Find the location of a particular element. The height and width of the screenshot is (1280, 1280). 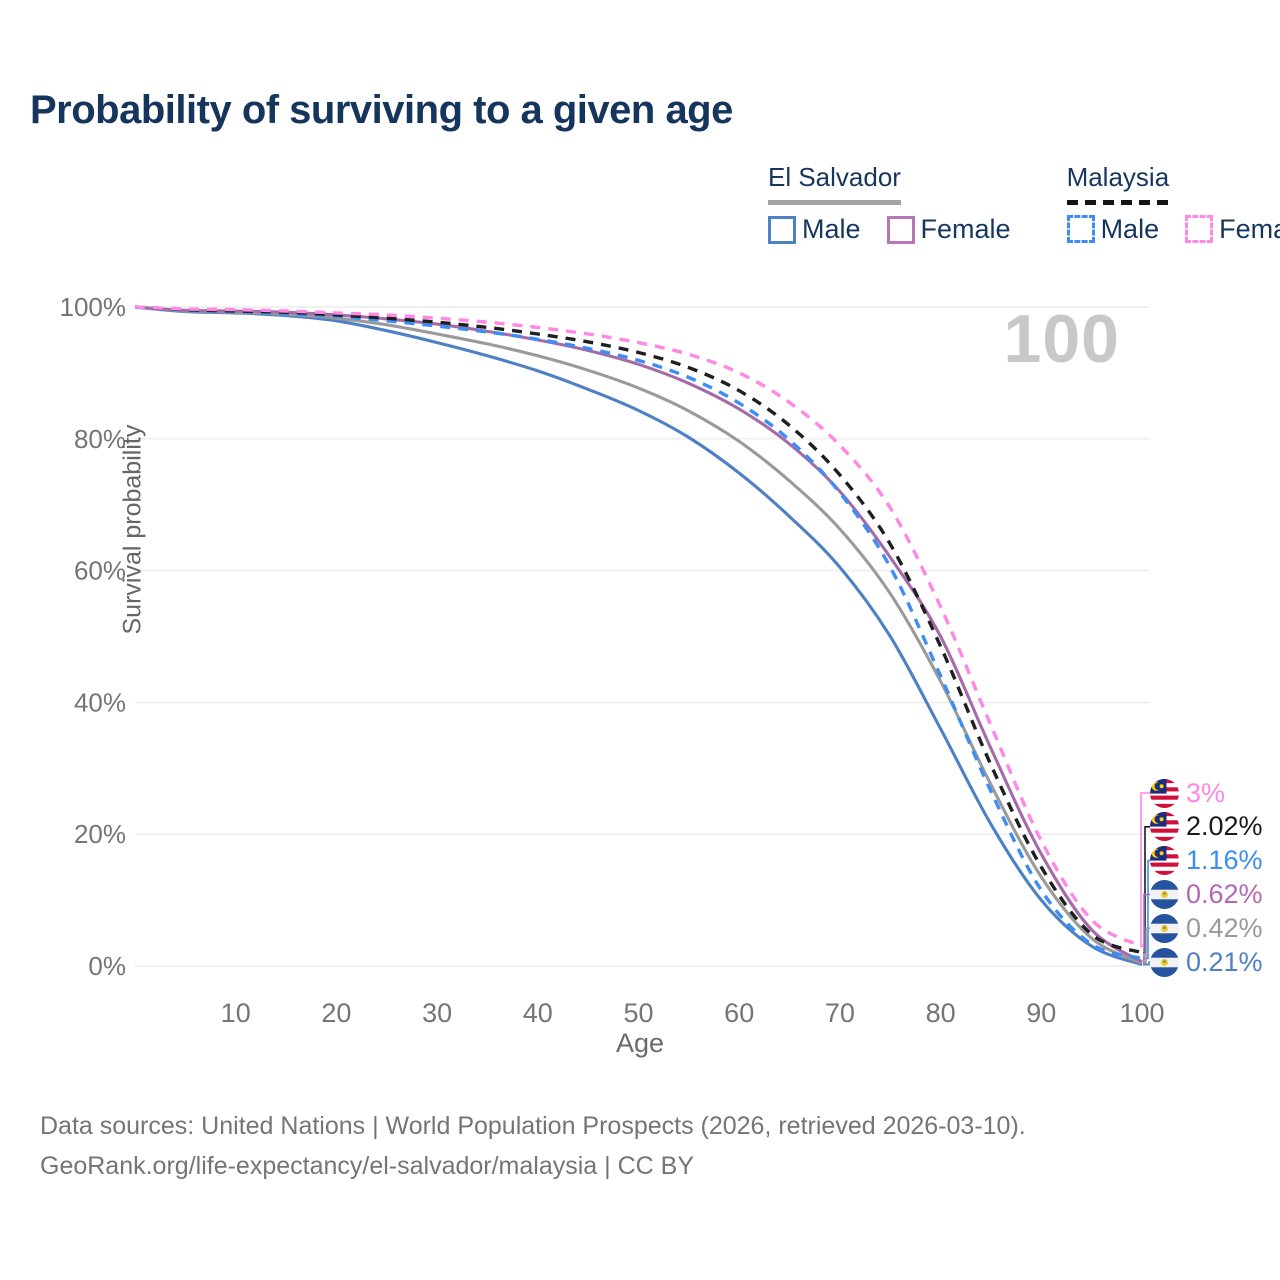

end-label-value: 0.42% is located at coordinates (1224, 927).